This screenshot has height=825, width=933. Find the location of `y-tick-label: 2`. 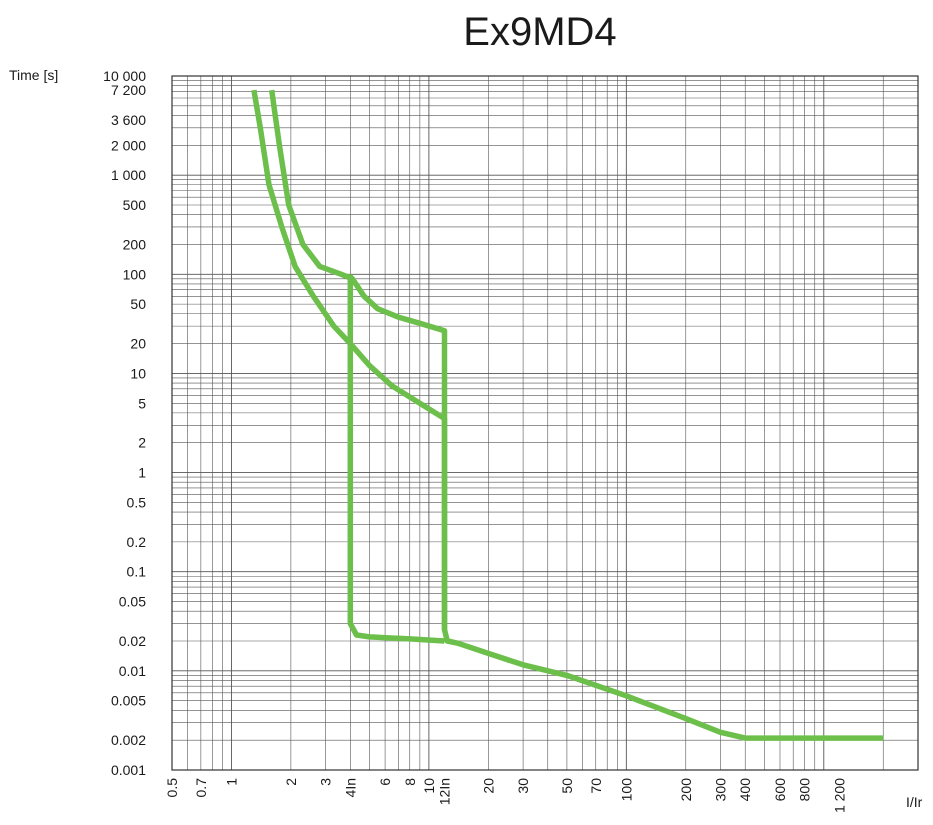

y-tick-label: 2 is located at coordinates (142, 443).